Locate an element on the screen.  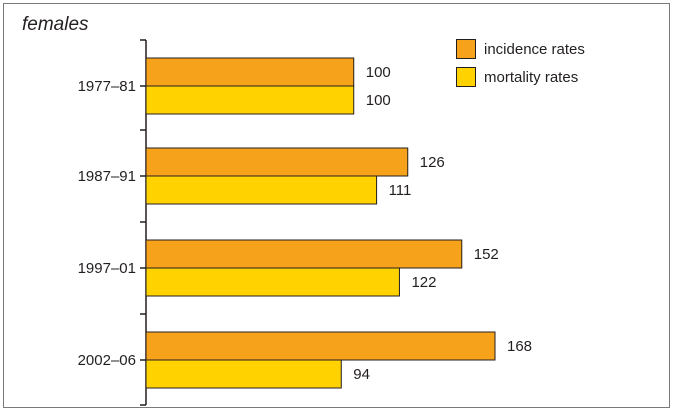
category-label: 2002–06 is located at coordinates (107, 360).